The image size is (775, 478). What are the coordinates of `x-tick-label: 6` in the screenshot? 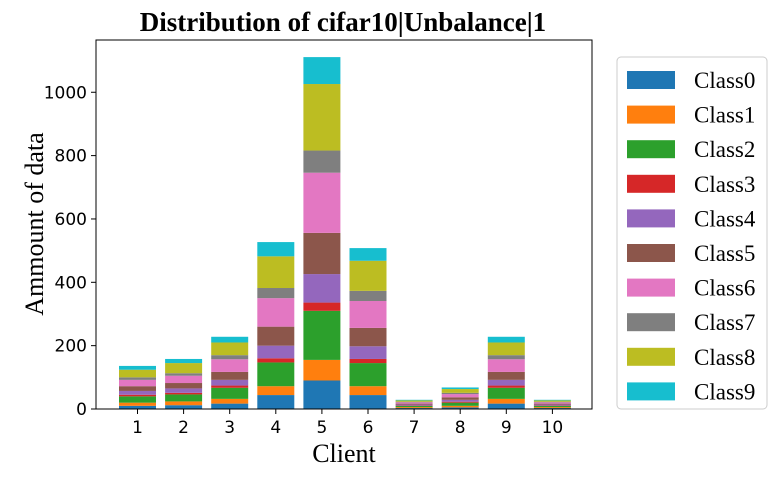 It's located at (368, 428).